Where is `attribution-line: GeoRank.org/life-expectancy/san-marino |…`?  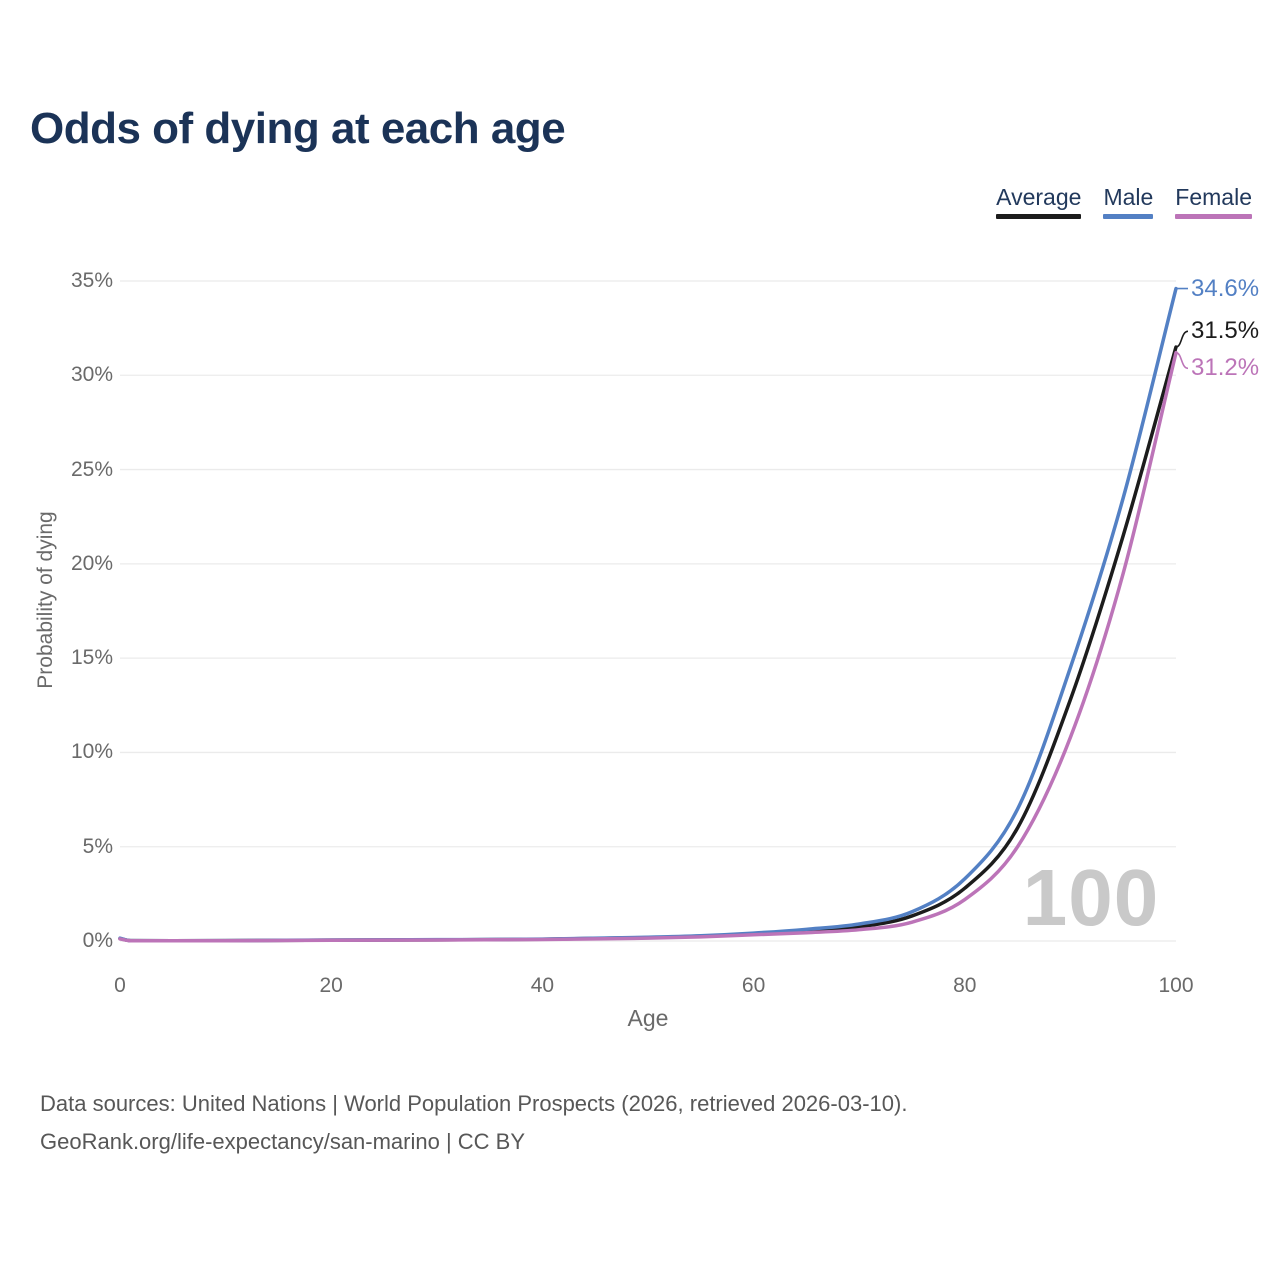
attribution-line: GeoRank.org/life-expectancy/san-marino |… is located at coordinates (283, 1141).